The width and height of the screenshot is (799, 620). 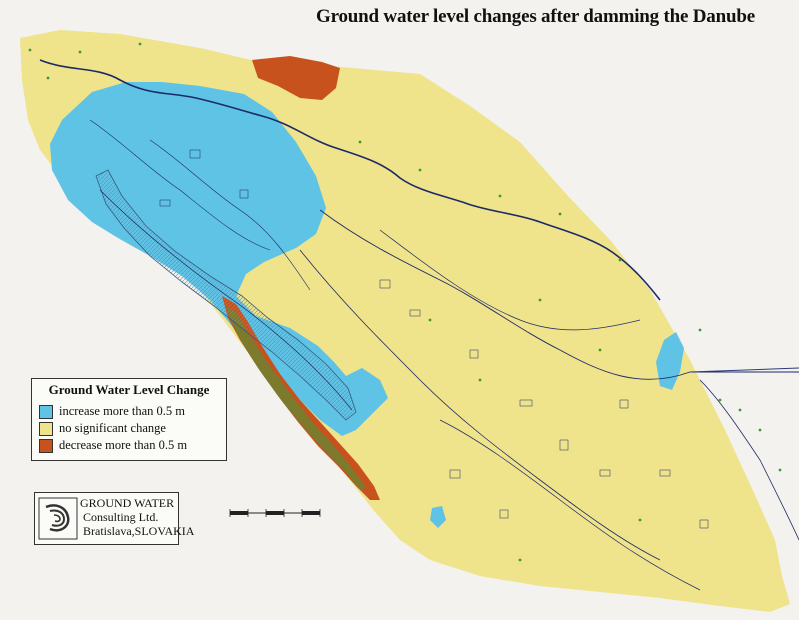 I want to click on legend-label-decrease: decrease more than 0.5 m, so click(x=123, y=445).